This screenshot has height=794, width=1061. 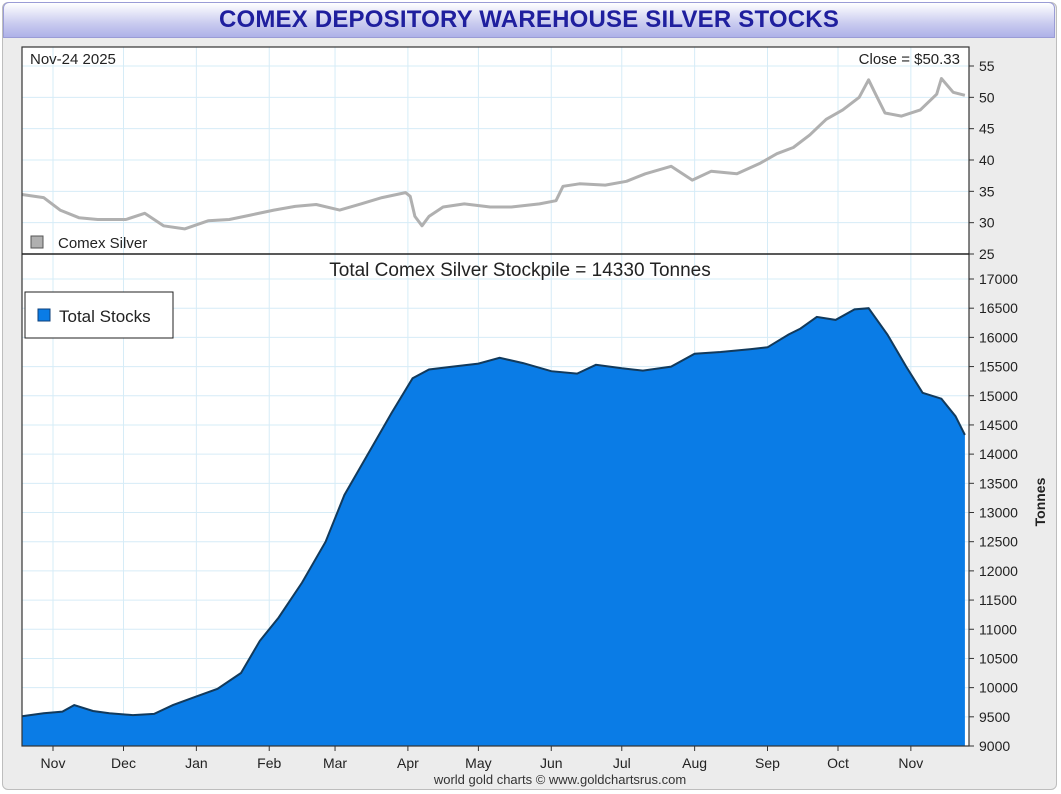 I want to click on x-tick-label: Jul, so click(x=622, y=763).